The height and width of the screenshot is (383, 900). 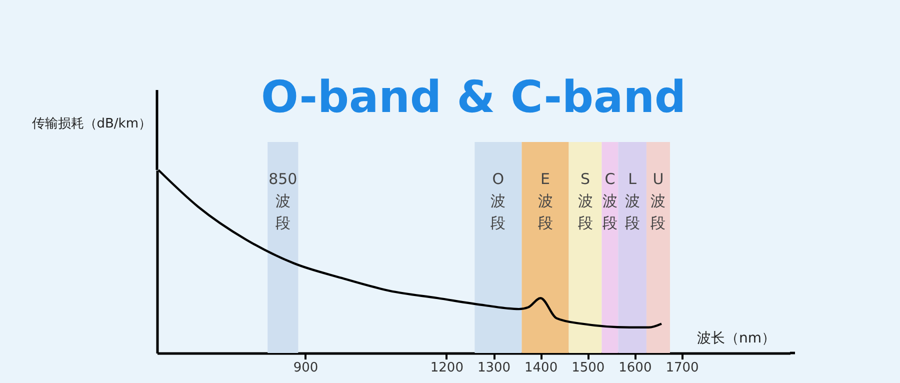 What do you see at coordinates (545, 201) in the screenshot?
I see `band-label: E波段` at bounding box center [545, 201].